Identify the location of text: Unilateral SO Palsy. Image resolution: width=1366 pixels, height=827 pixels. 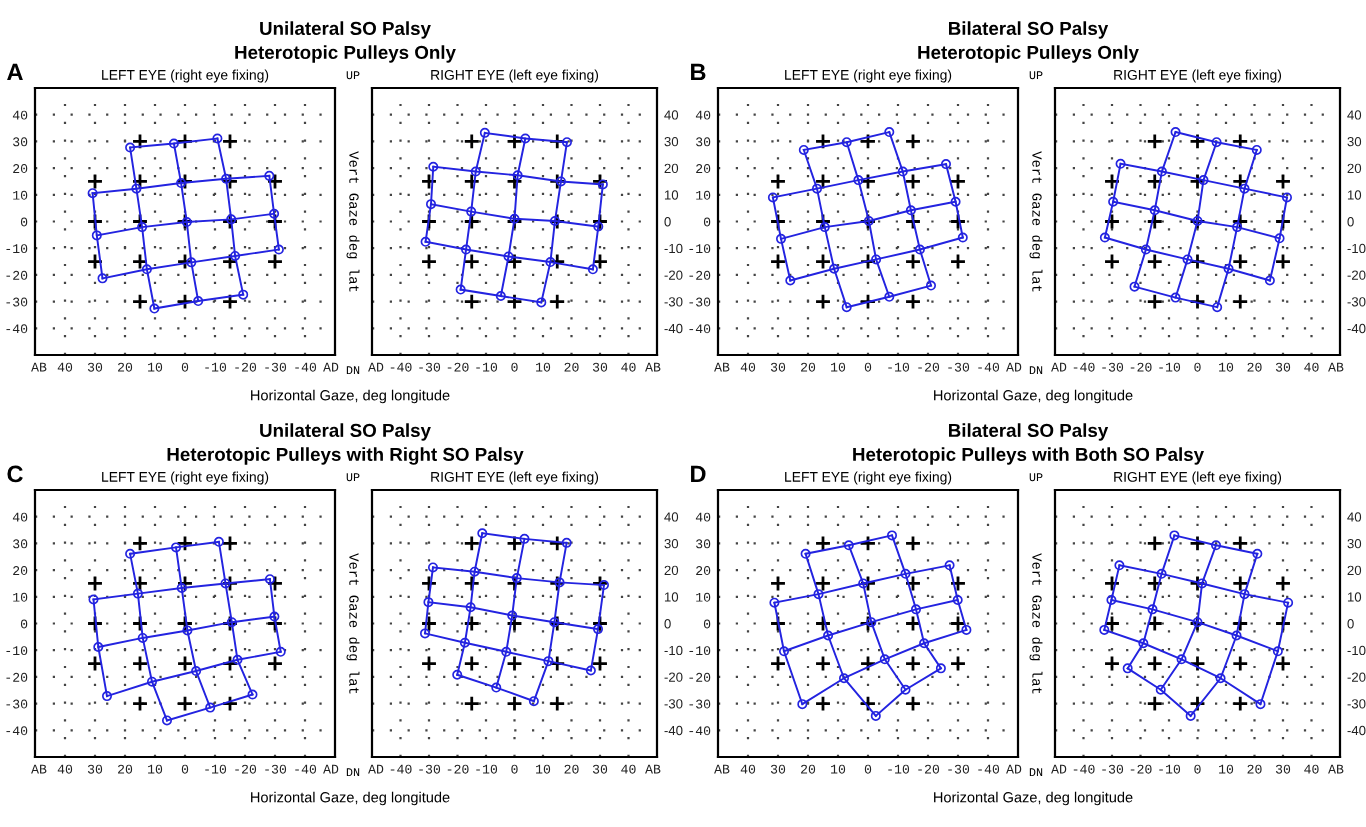
(345, 432).